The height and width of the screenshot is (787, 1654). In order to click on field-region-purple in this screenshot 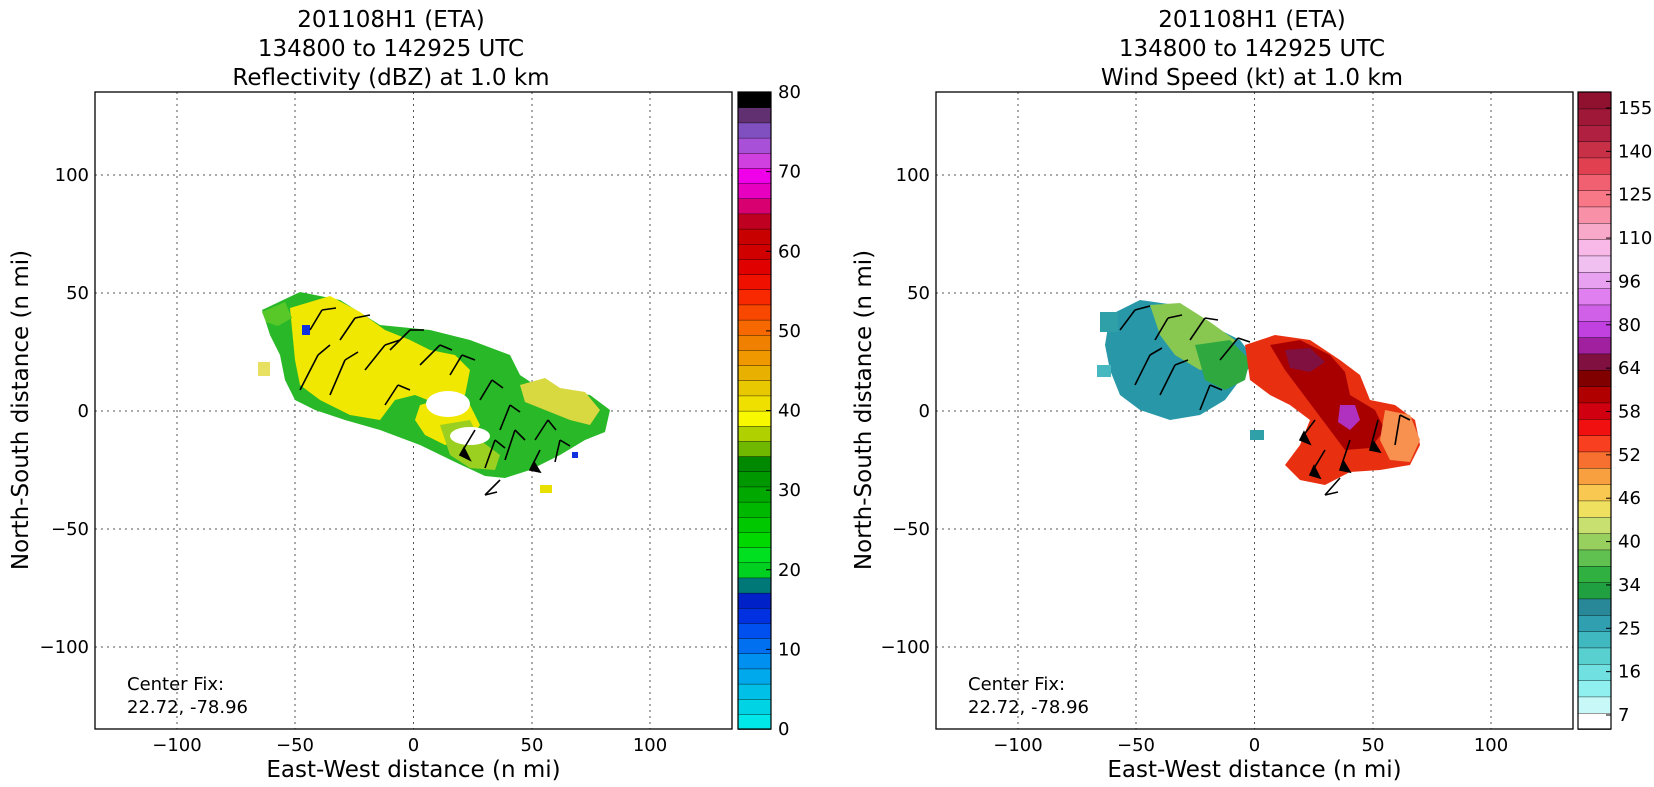, I will do `click(1349, 417)`.